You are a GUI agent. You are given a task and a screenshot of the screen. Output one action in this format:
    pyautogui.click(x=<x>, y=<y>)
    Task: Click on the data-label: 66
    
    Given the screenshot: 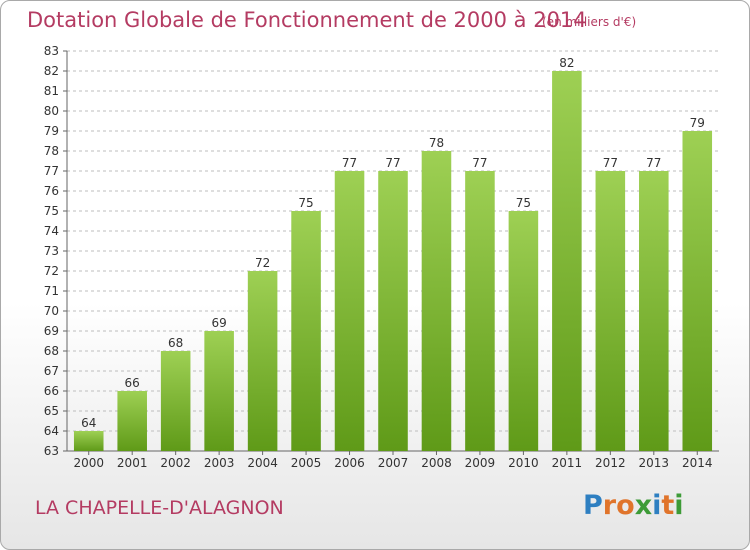 What is the action you would take?
    pyautogui.click(x=132, y=383)
    